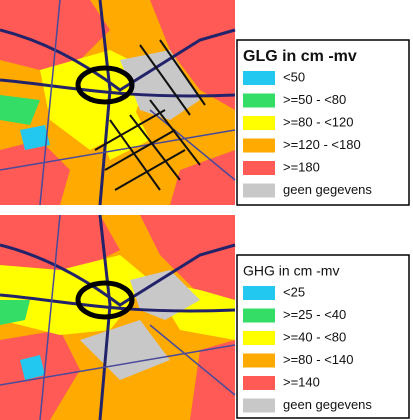 The height and width of the screenshot is (420, 413). Describe the element at coordinates (291, 271) in the screenshot. I see `legend-title: GHG in cm -mv` at that location.